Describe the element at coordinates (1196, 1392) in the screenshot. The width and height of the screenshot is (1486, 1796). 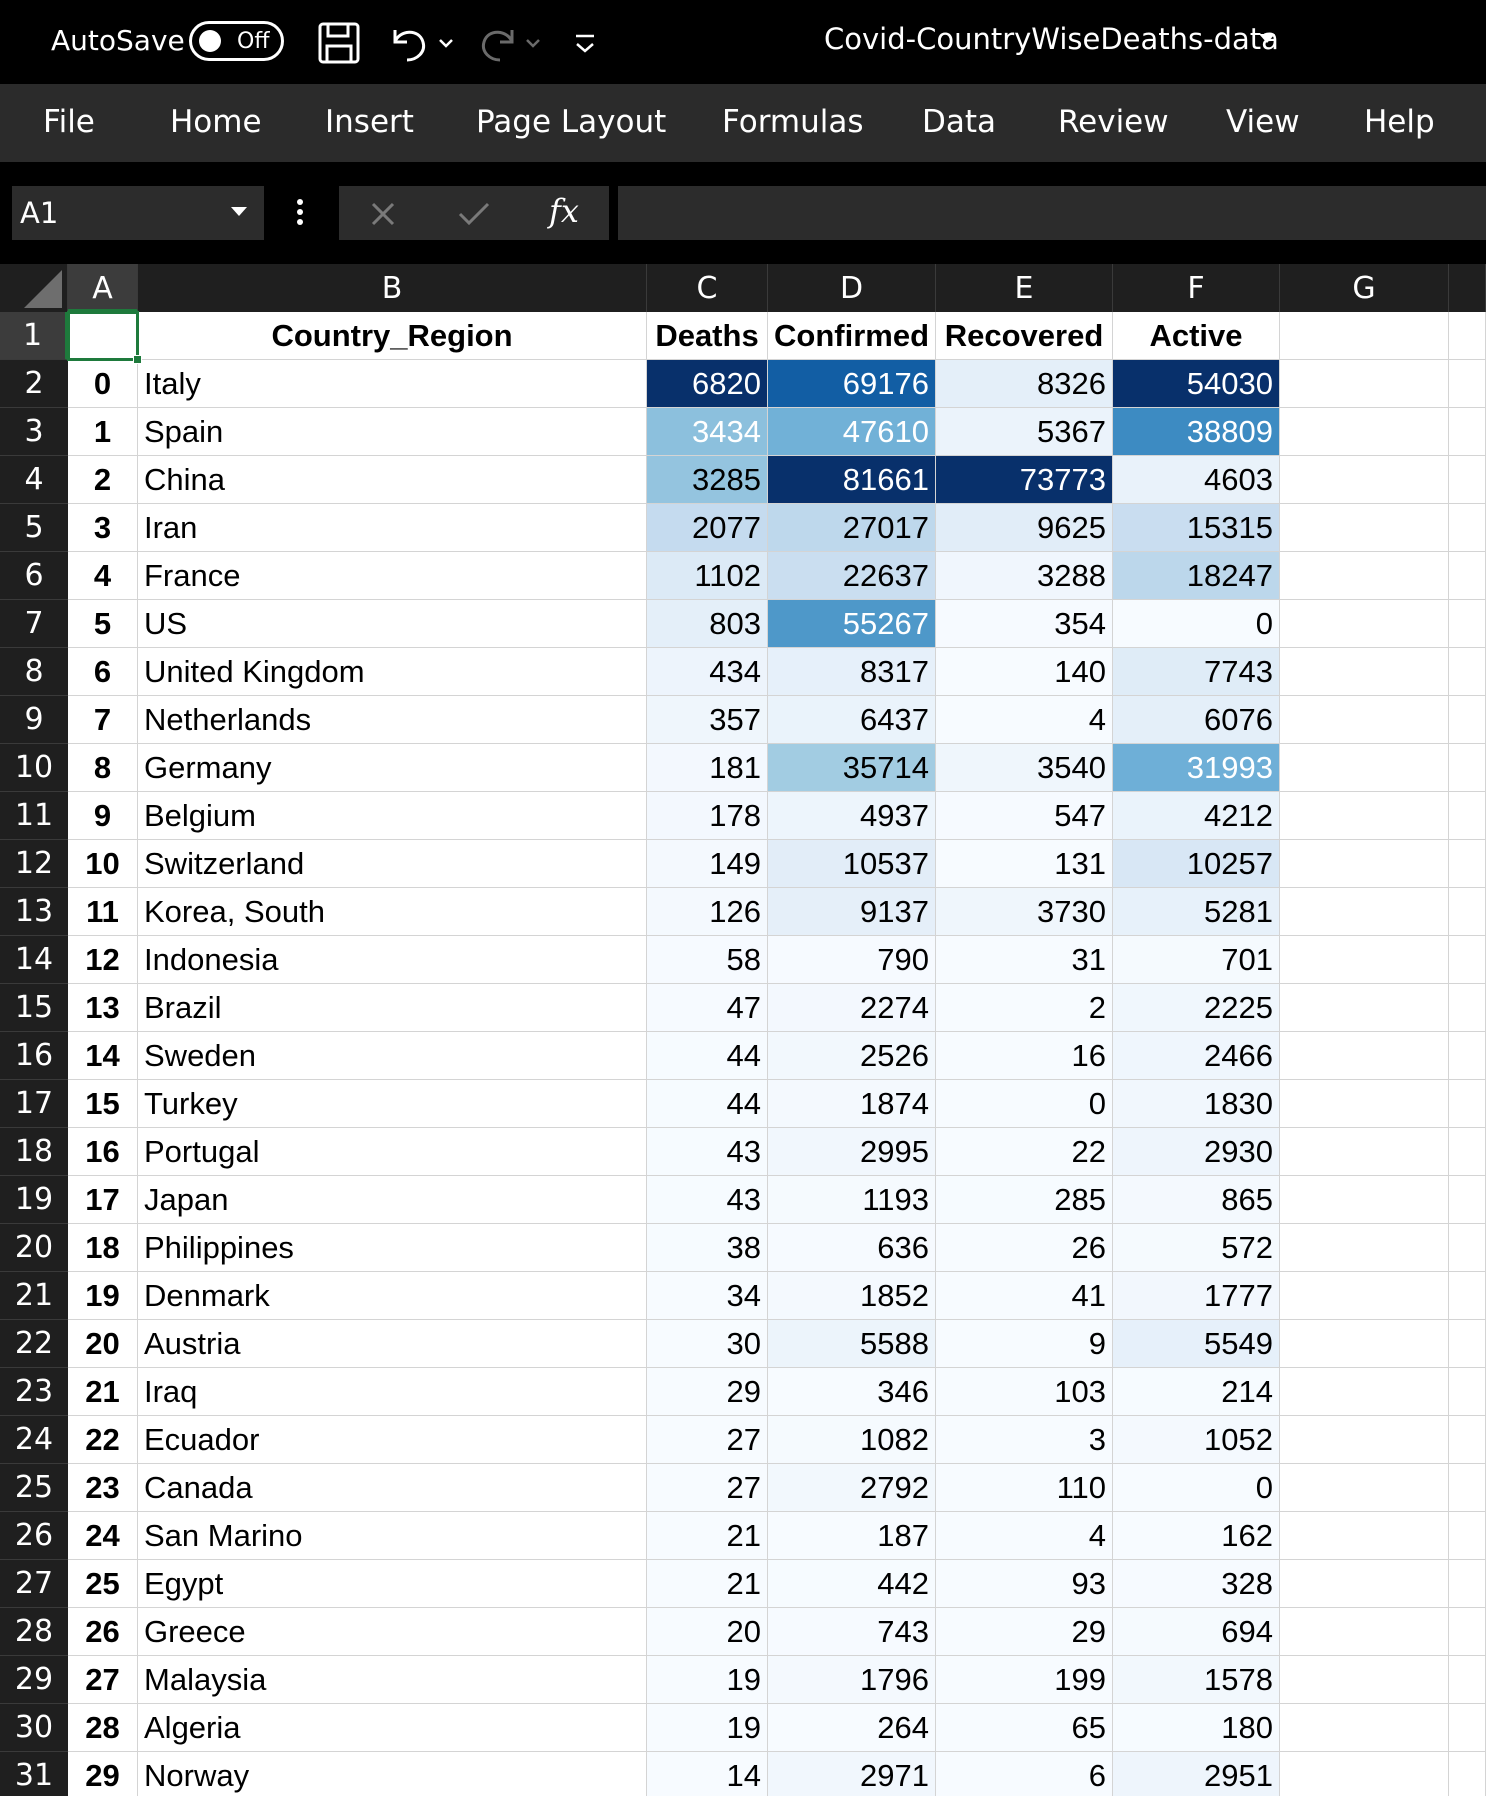
I see `active-cell: 214` at that location.